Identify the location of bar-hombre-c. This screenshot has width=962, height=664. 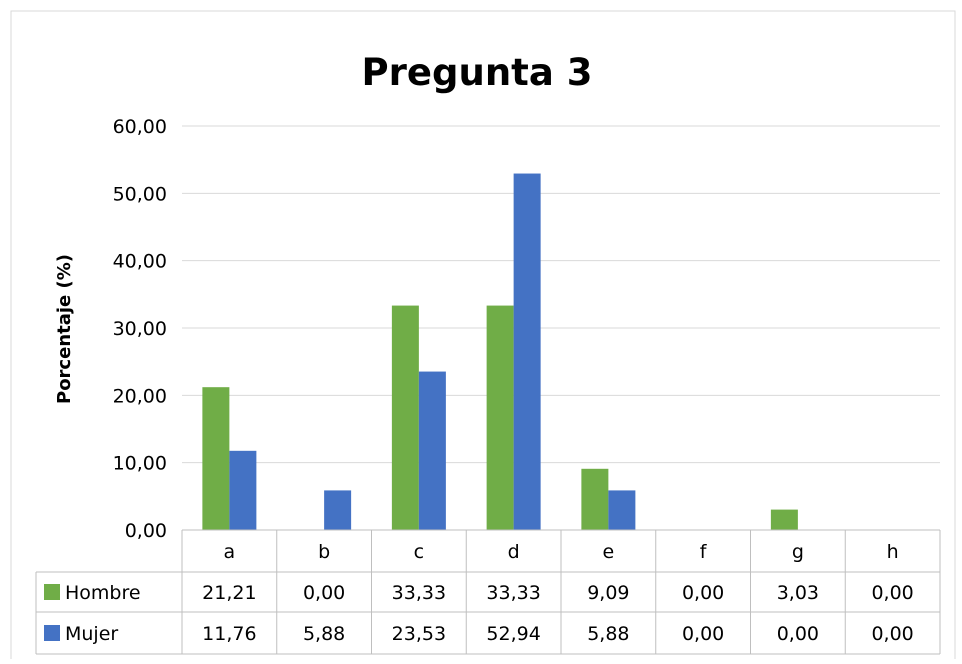
(405, 417).